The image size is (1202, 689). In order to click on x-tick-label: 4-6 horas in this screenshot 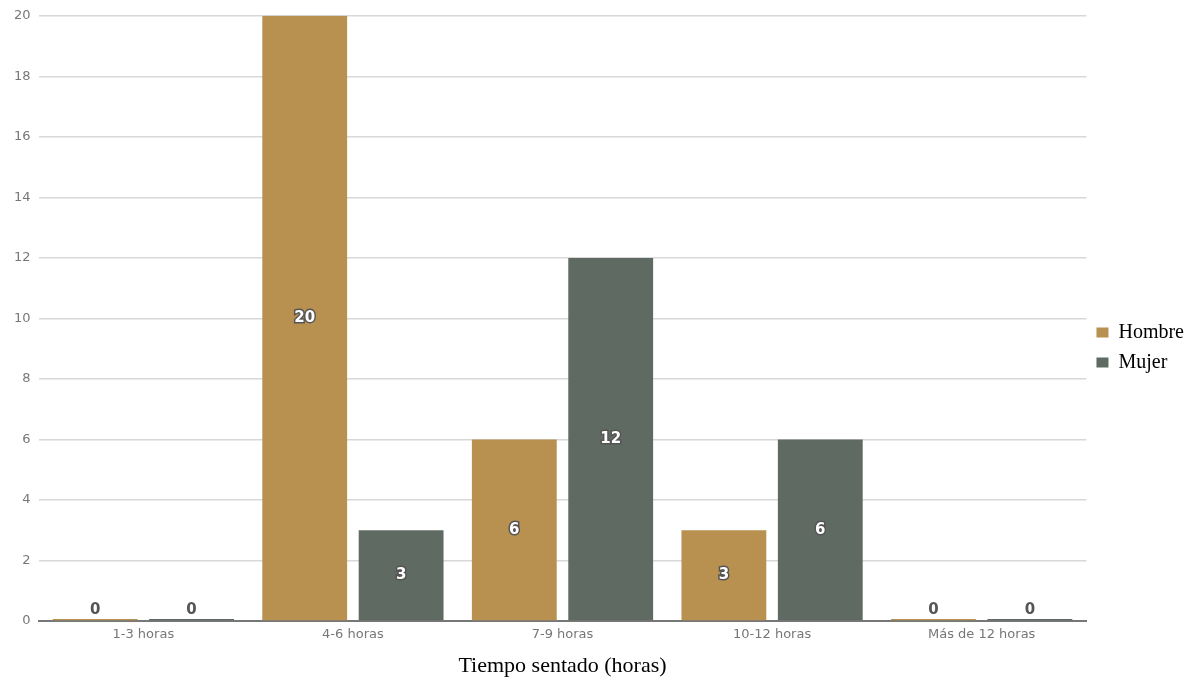, I will do `click(353, 634)`.